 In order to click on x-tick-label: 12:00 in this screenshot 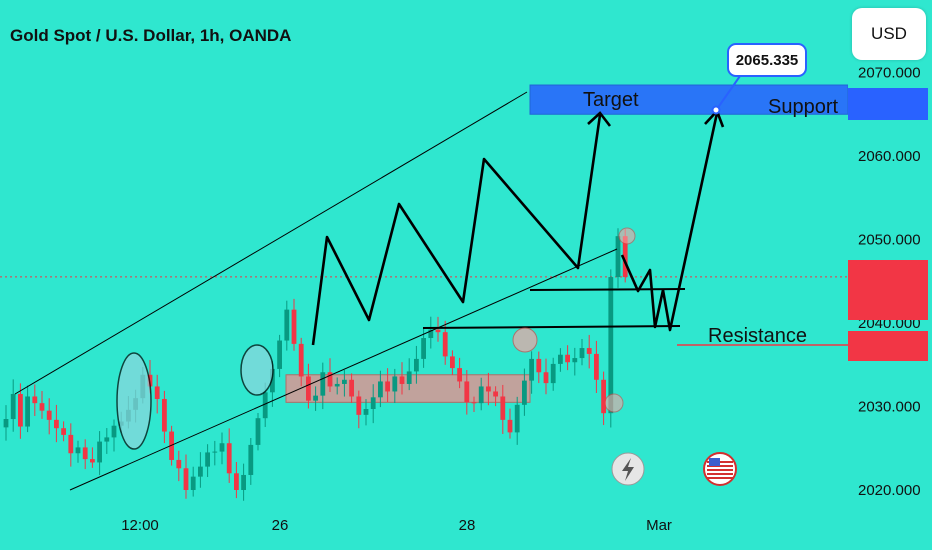, I will do `click(140, 525)`.